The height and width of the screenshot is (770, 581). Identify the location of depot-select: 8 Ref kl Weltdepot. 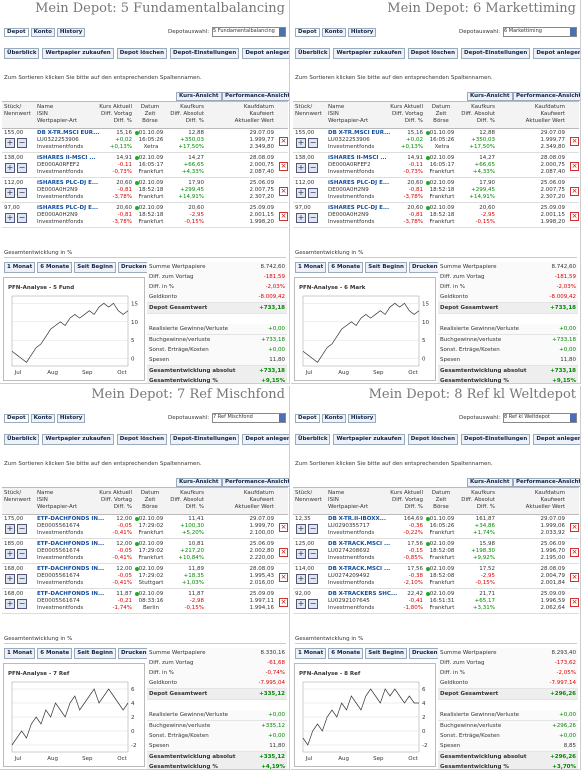
(540, 418).